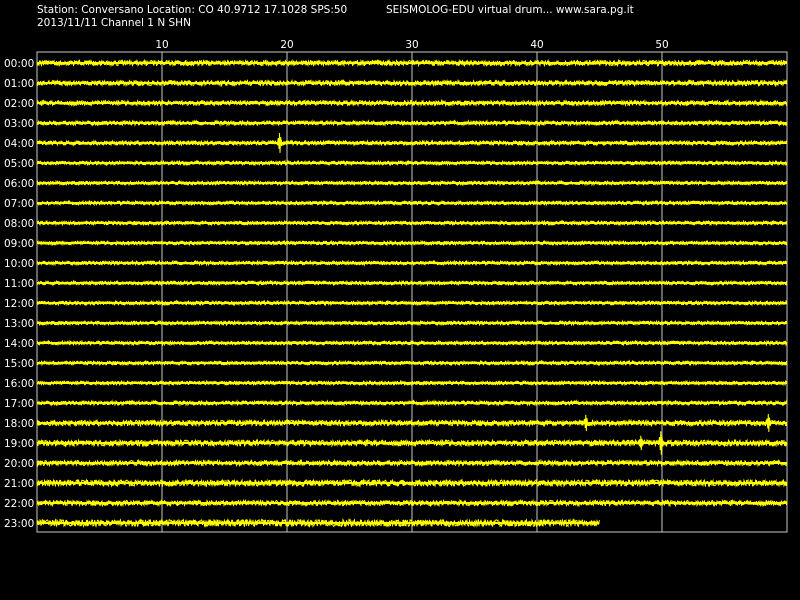  Describe the element at coordinates (286, 45) in the screenshot. I see `x-tick-label: 20` at that location.